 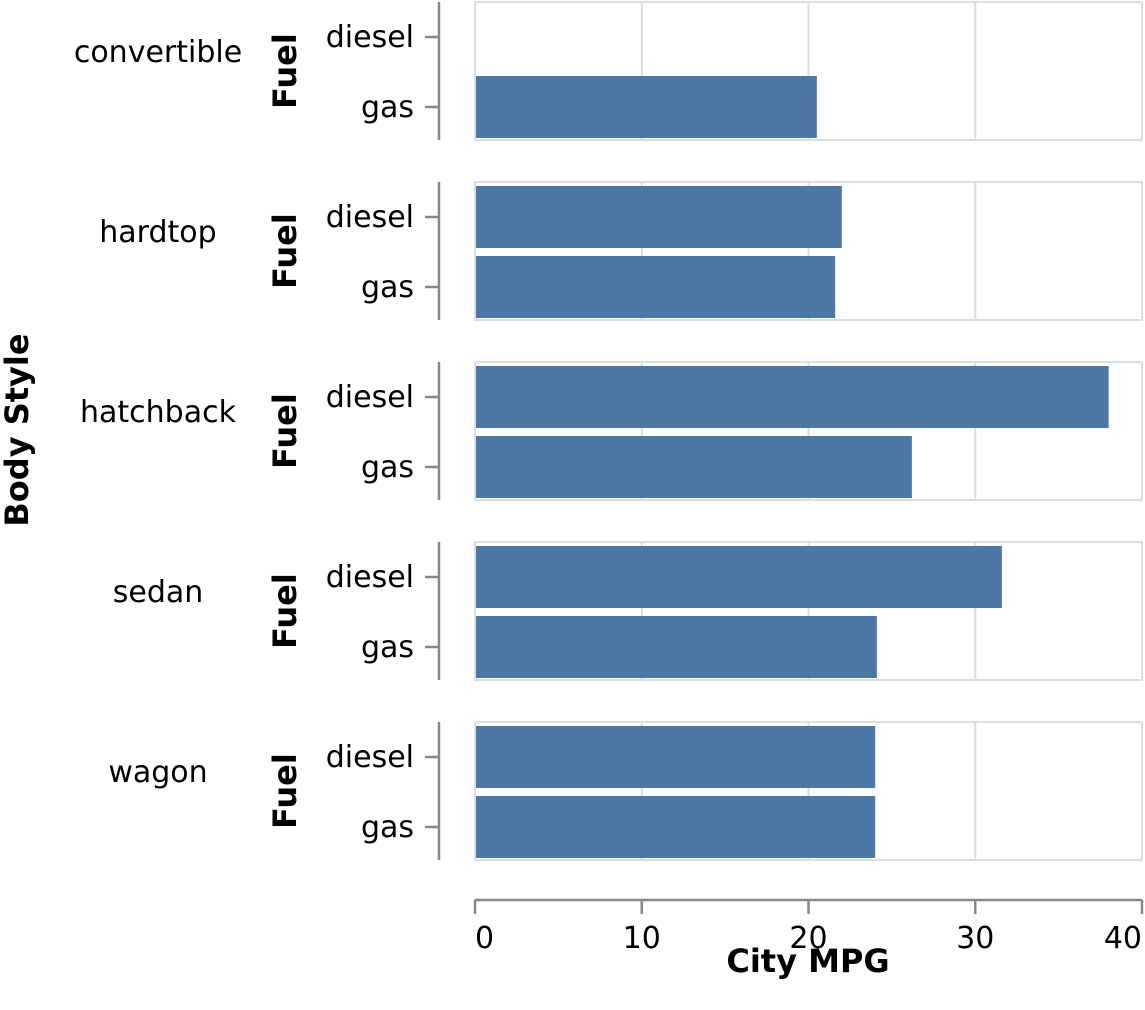 I want to click on x-tick-label: 40, so click(x=1123, y=938).